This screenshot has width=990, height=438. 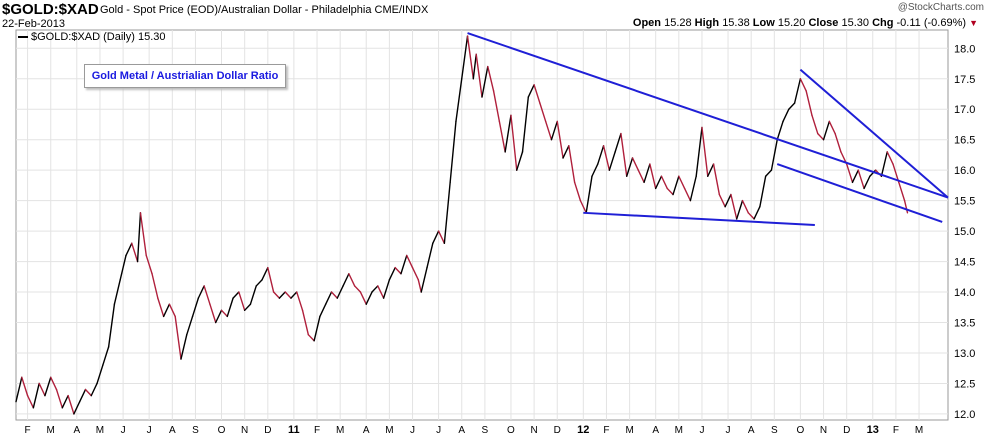 What do you see at coordinates (964, 384) in the screenshot?
I see `y-tick-label: 12.5` at bounding box center [964, 384].